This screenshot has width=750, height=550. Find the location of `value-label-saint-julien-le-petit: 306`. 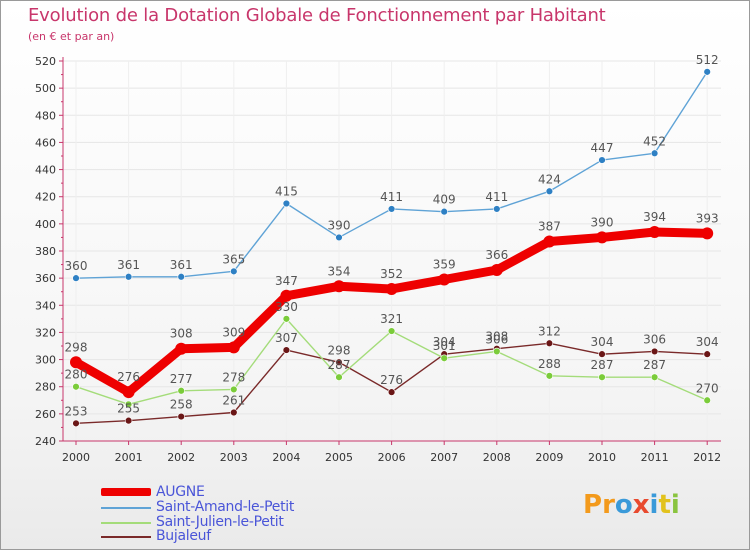

value-label-saint-julien-le-petit: 306 is located at coordinates (496, 339).